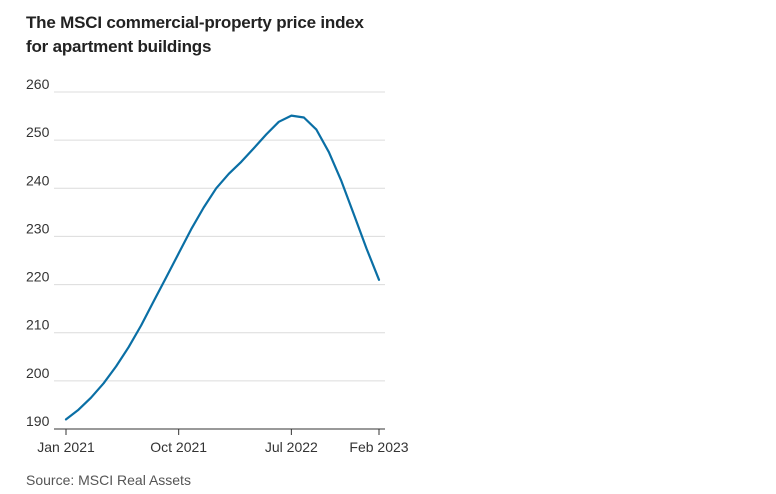  I want to click on y-tick-label: 200, so click(38, 373).